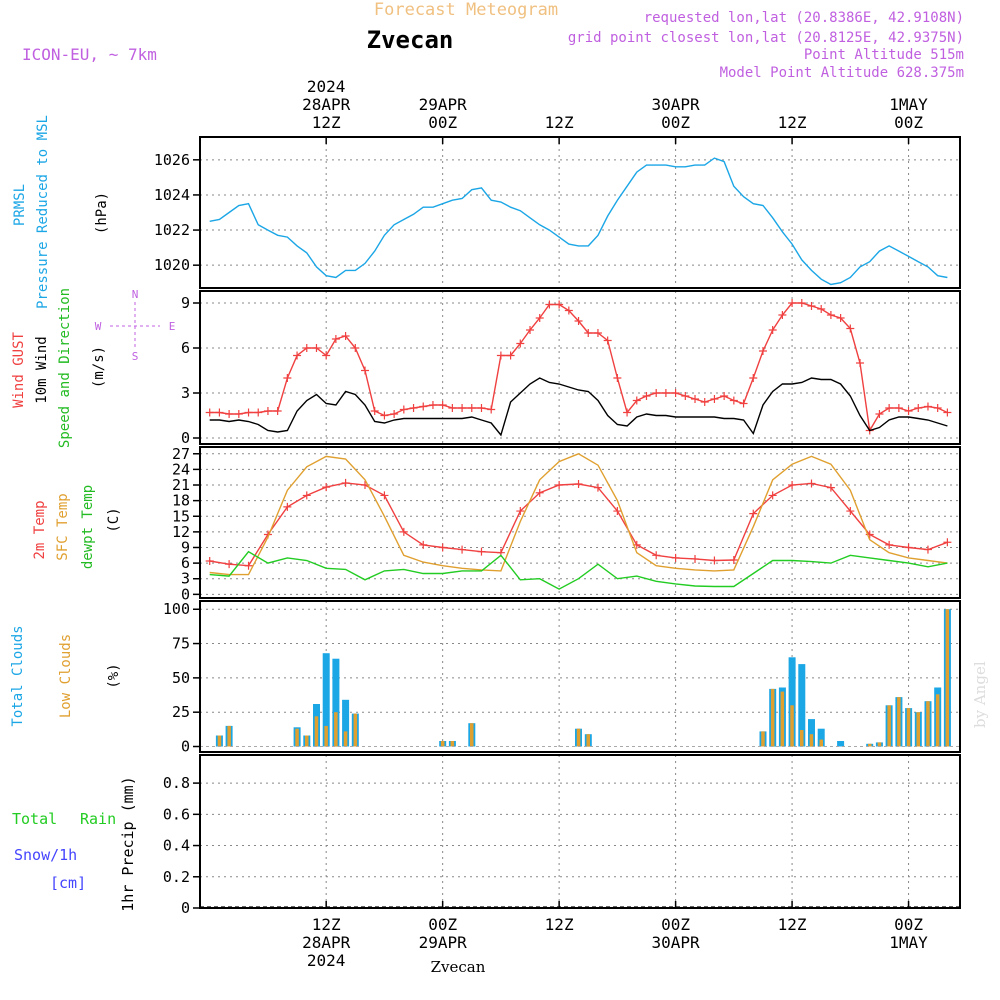 The width and height of the screenshot is (1000, 1000). What do you see at coordinates (578, 407) in the screenshot?
I see `wind-line` at bounding box center [578, 407].